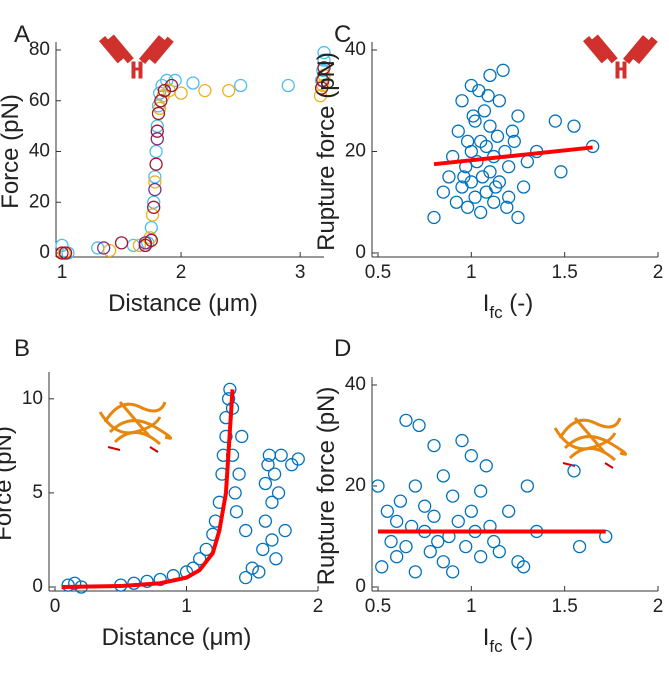  Describe the element at coordinates (564, 272) in the screenshot. I see `x-tick-label: 1.5` at that location.